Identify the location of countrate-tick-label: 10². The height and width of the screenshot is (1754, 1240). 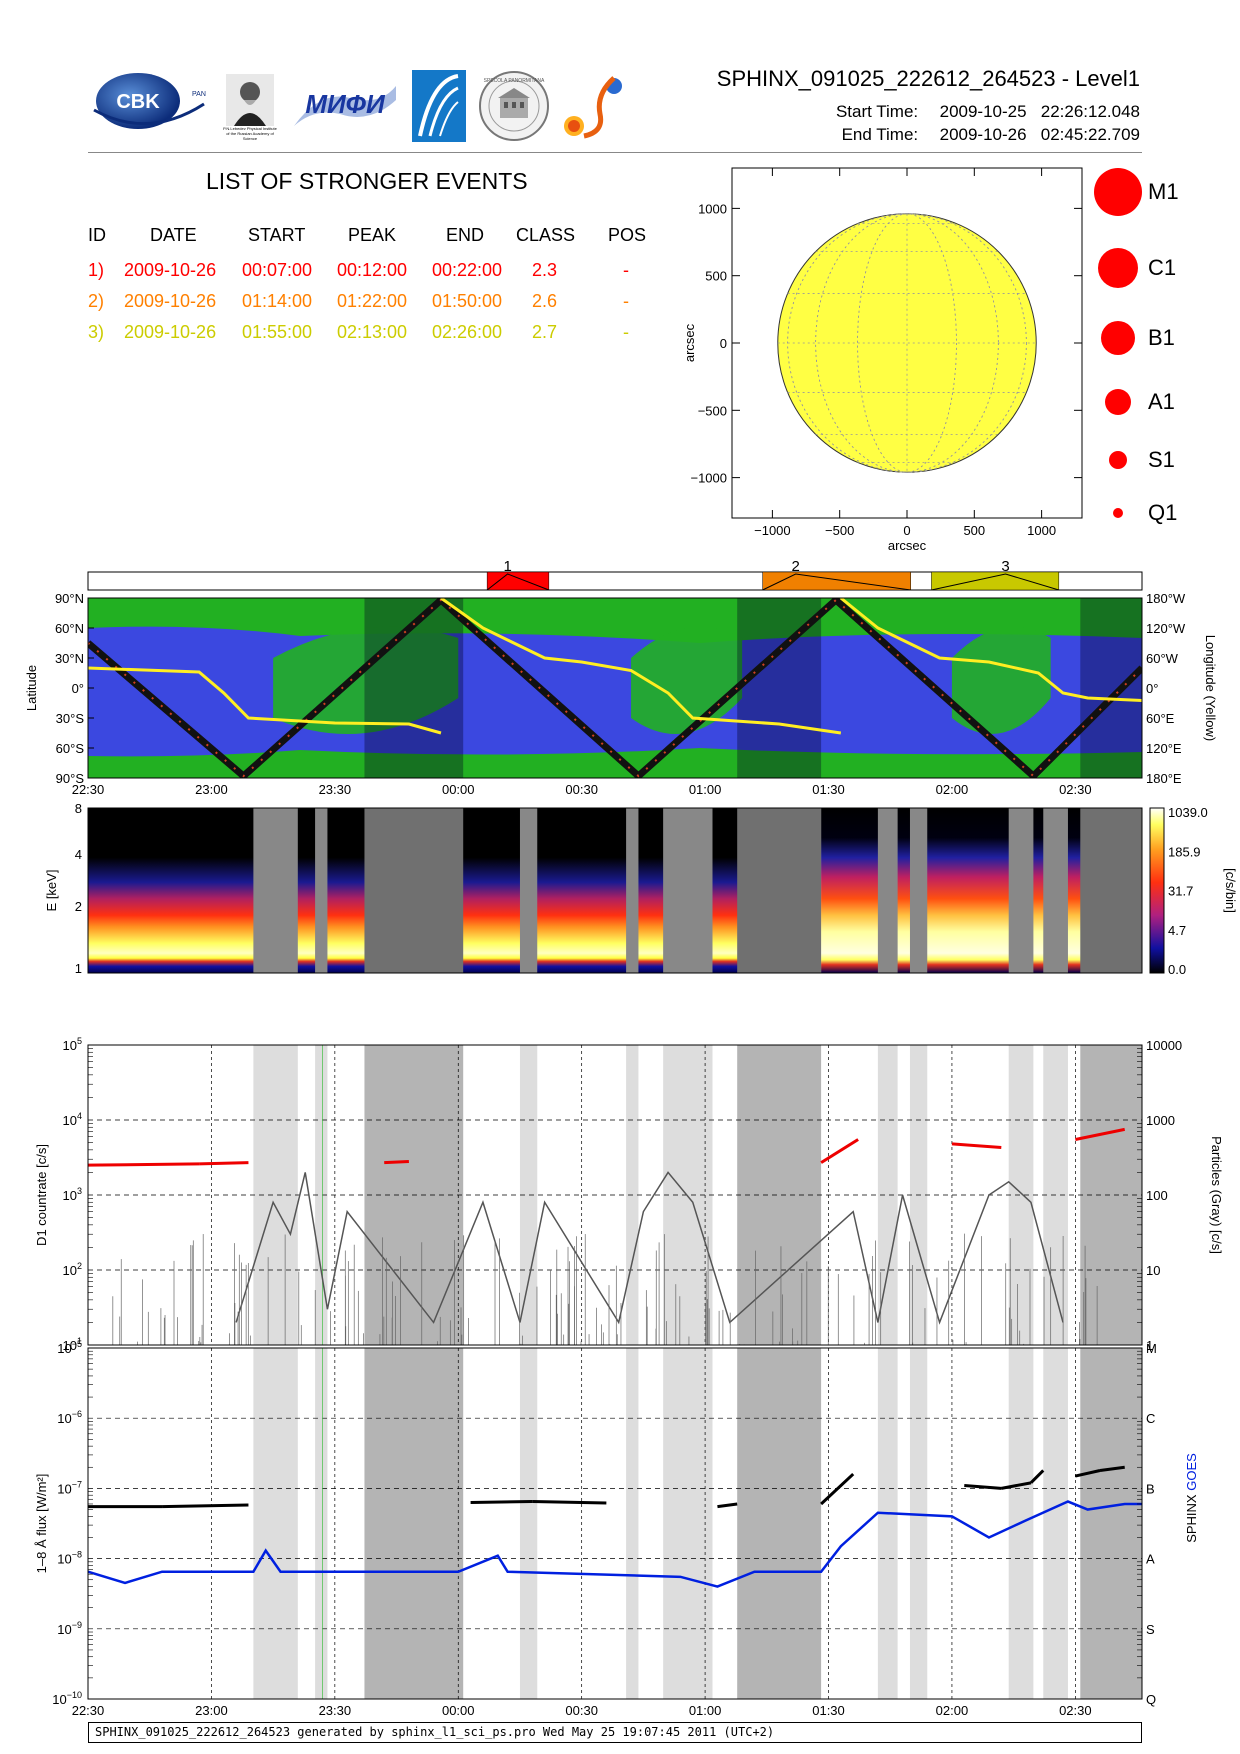
(72, 1269).